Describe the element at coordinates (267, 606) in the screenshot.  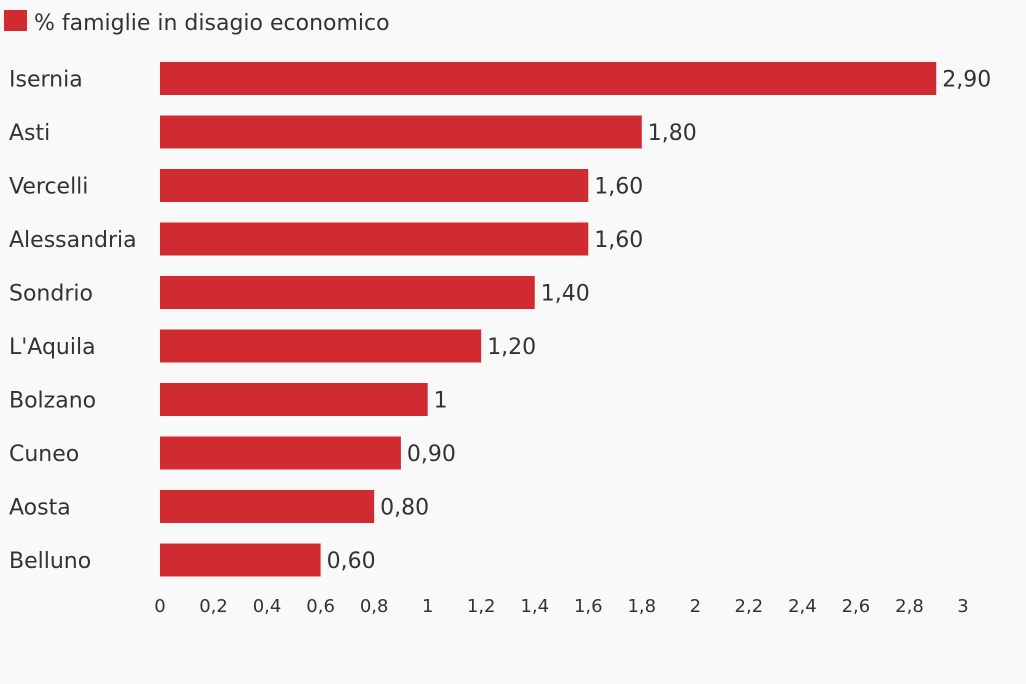
I see `x-tick-label: 0,4` at that location.